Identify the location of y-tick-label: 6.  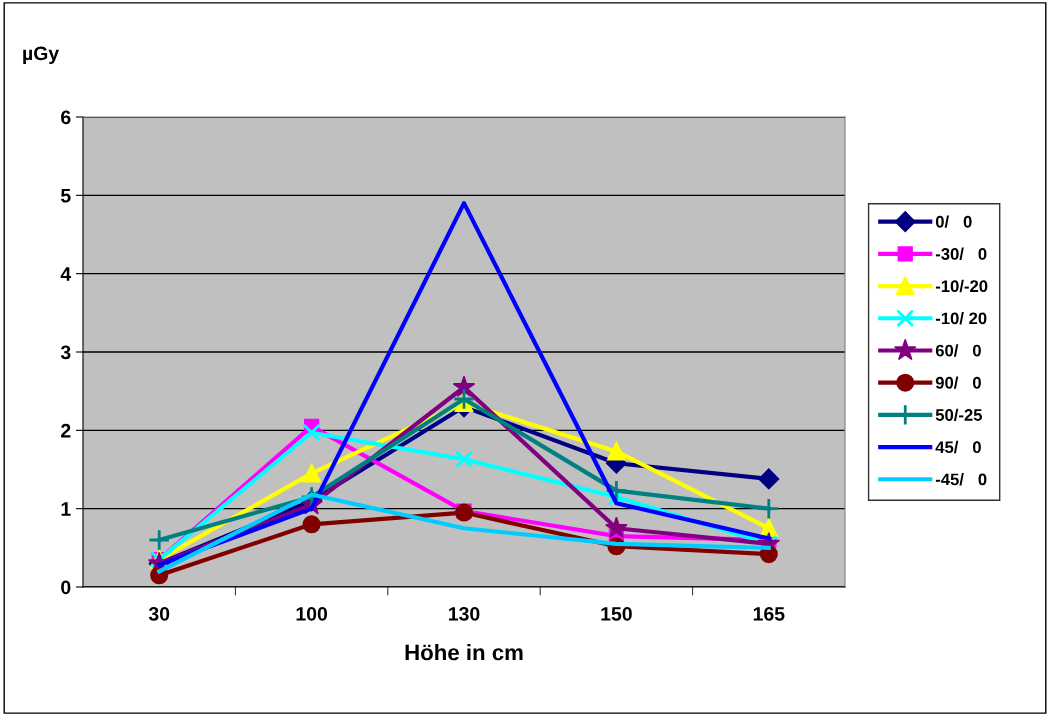
(66, 117).